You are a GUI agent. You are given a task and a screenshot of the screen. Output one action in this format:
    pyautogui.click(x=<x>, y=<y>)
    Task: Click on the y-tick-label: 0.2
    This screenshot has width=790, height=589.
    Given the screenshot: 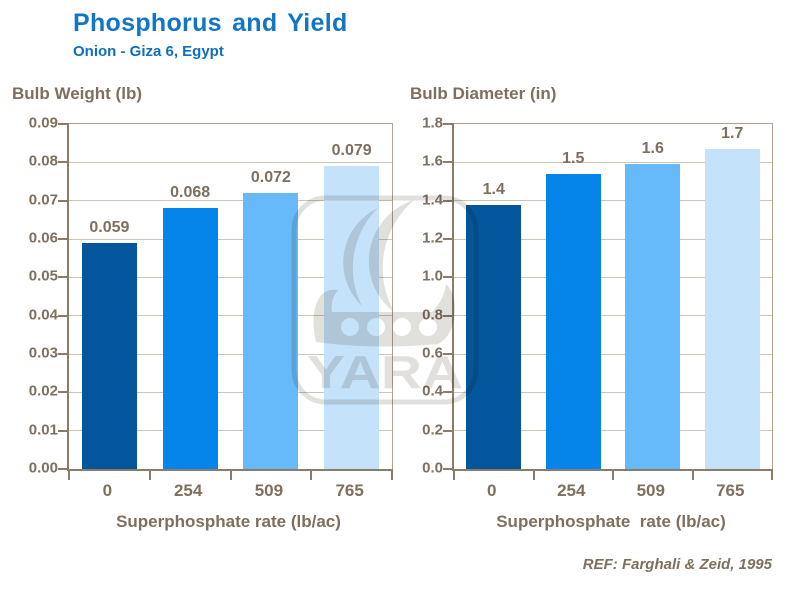 What is the action you would take?
    pyautogui.click(x=432, y=430)
    